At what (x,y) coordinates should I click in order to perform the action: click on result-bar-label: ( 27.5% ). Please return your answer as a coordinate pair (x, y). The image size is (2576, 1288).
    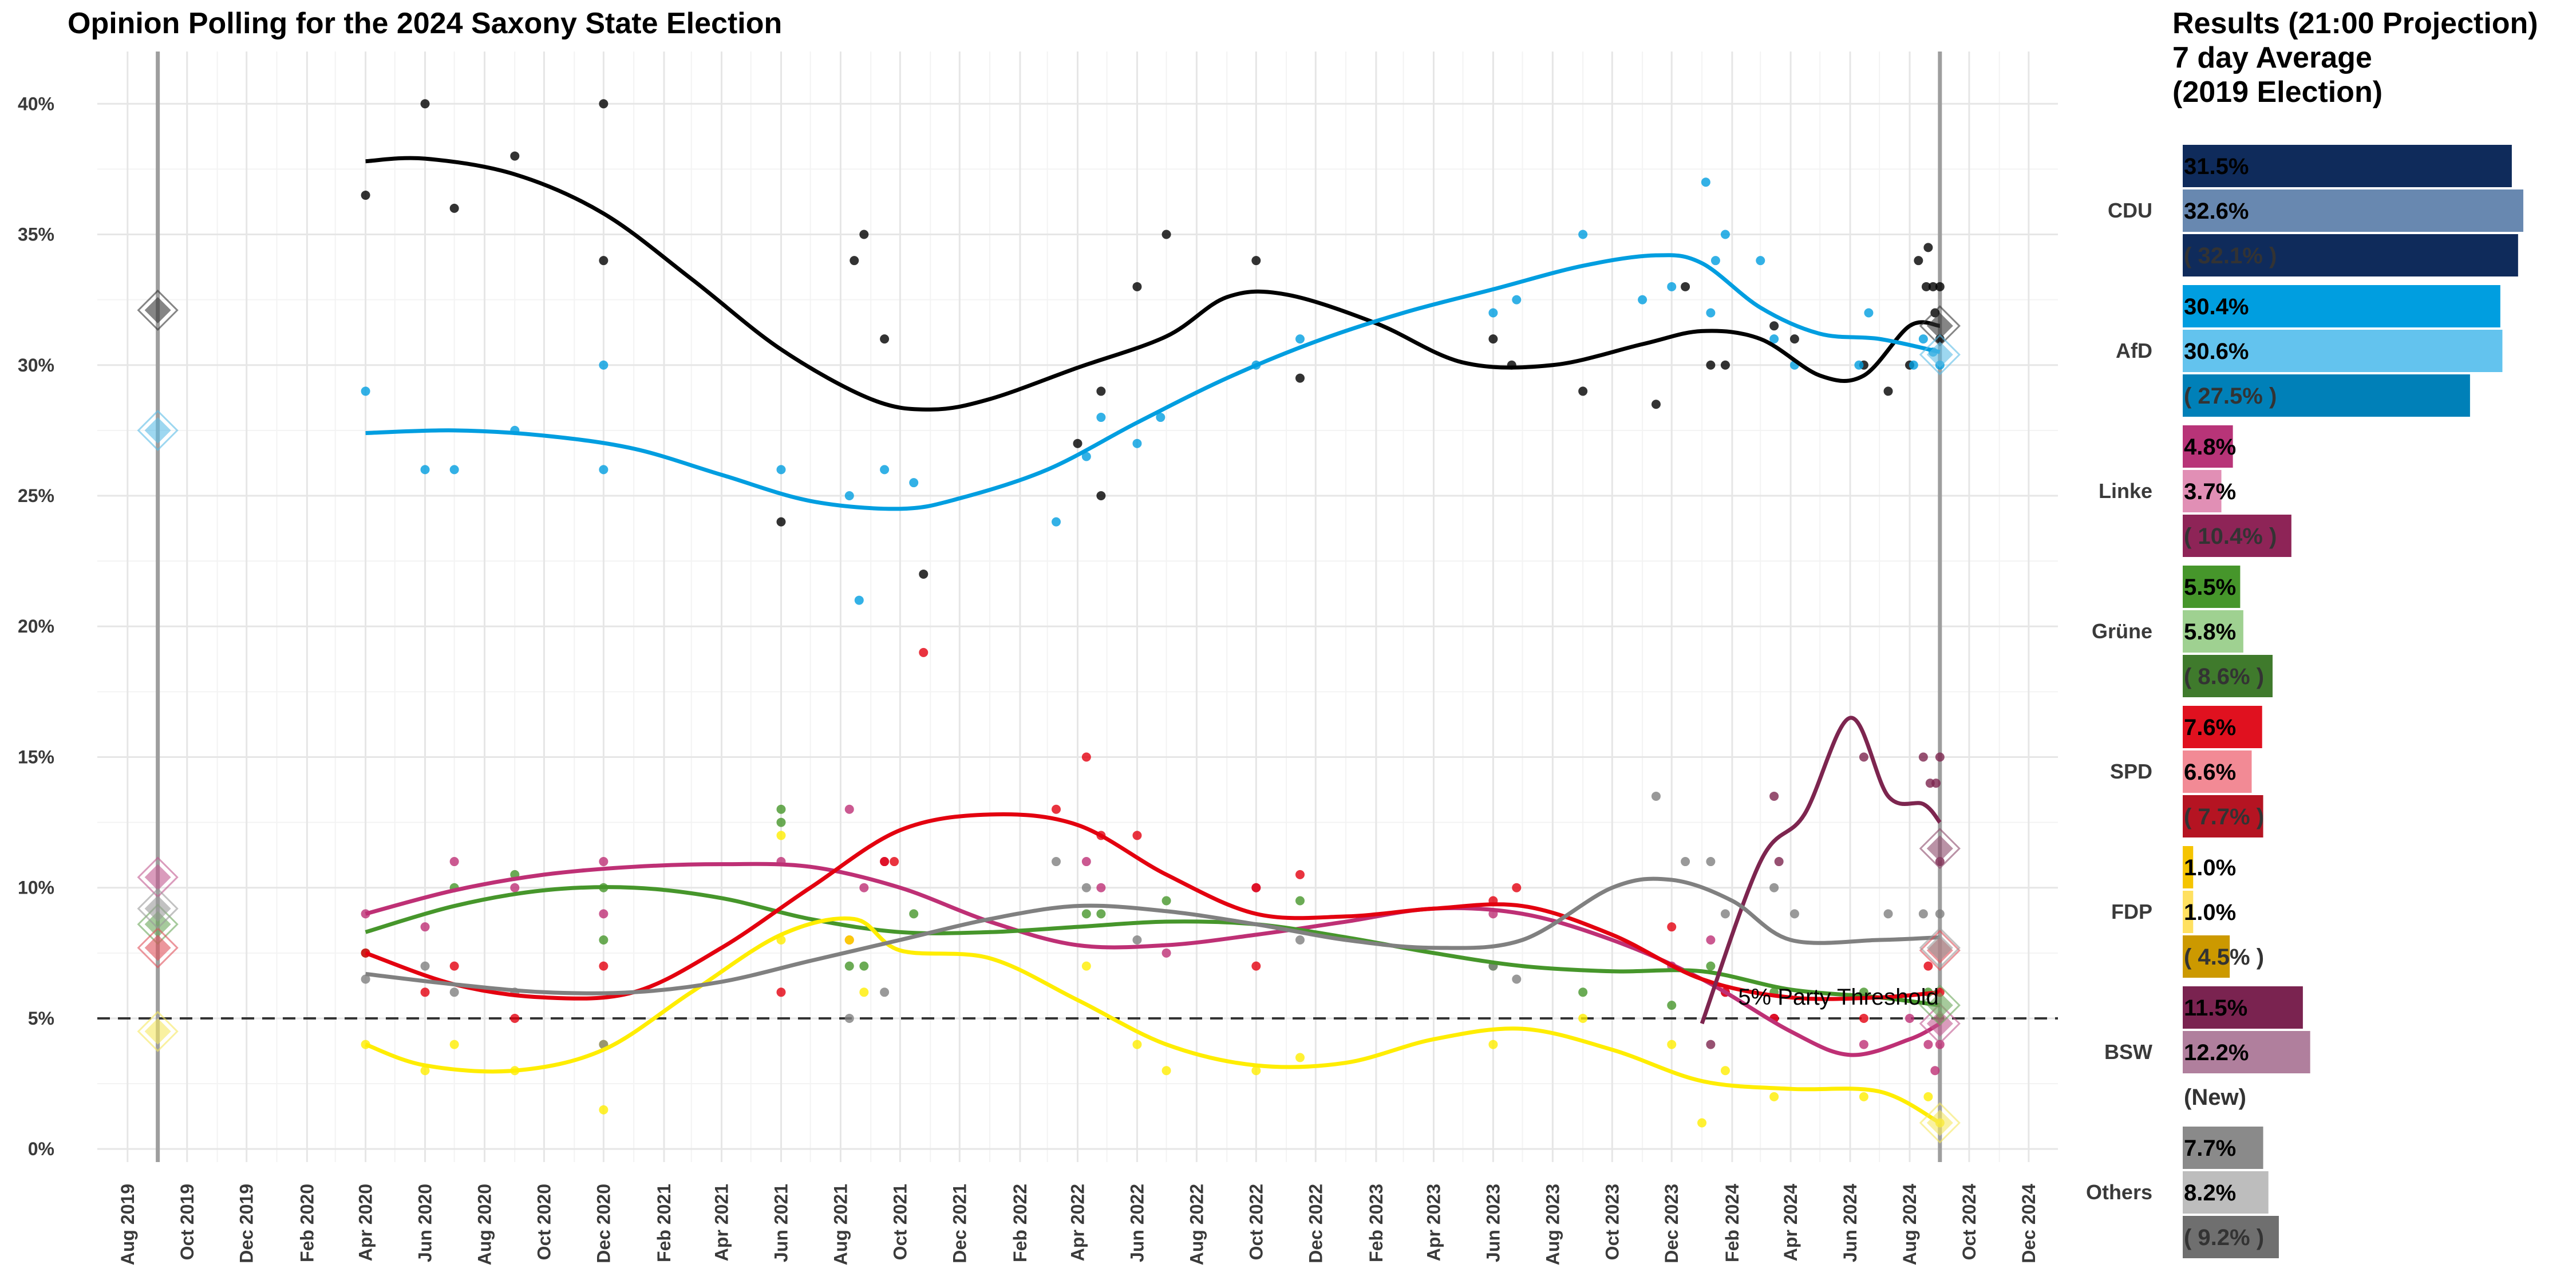
    Looking at the image, I should click on (2230, 396).